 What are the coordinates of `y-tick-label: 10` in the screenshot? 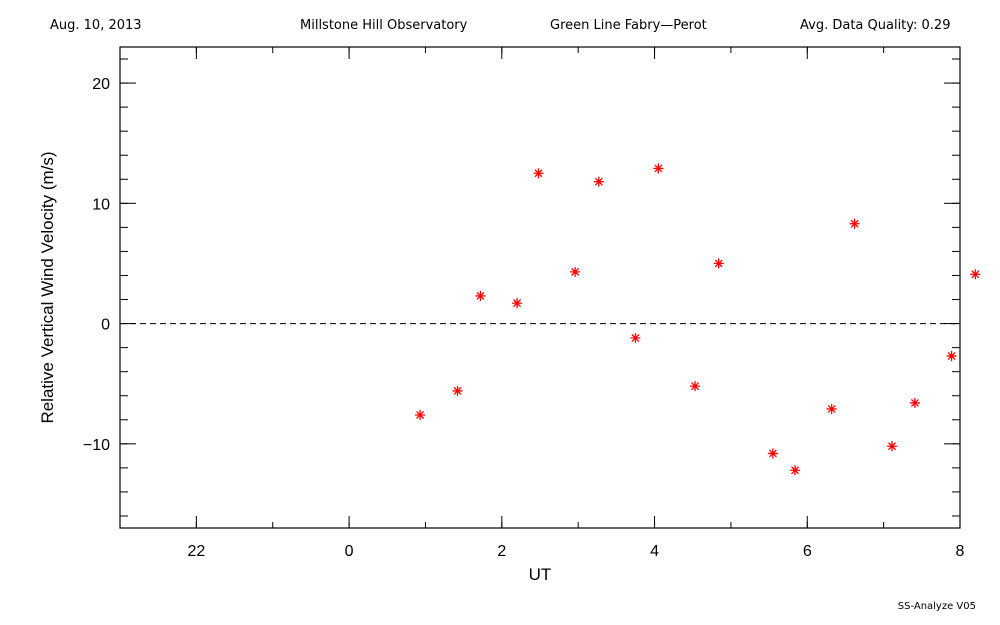 It's located at (101, 204).